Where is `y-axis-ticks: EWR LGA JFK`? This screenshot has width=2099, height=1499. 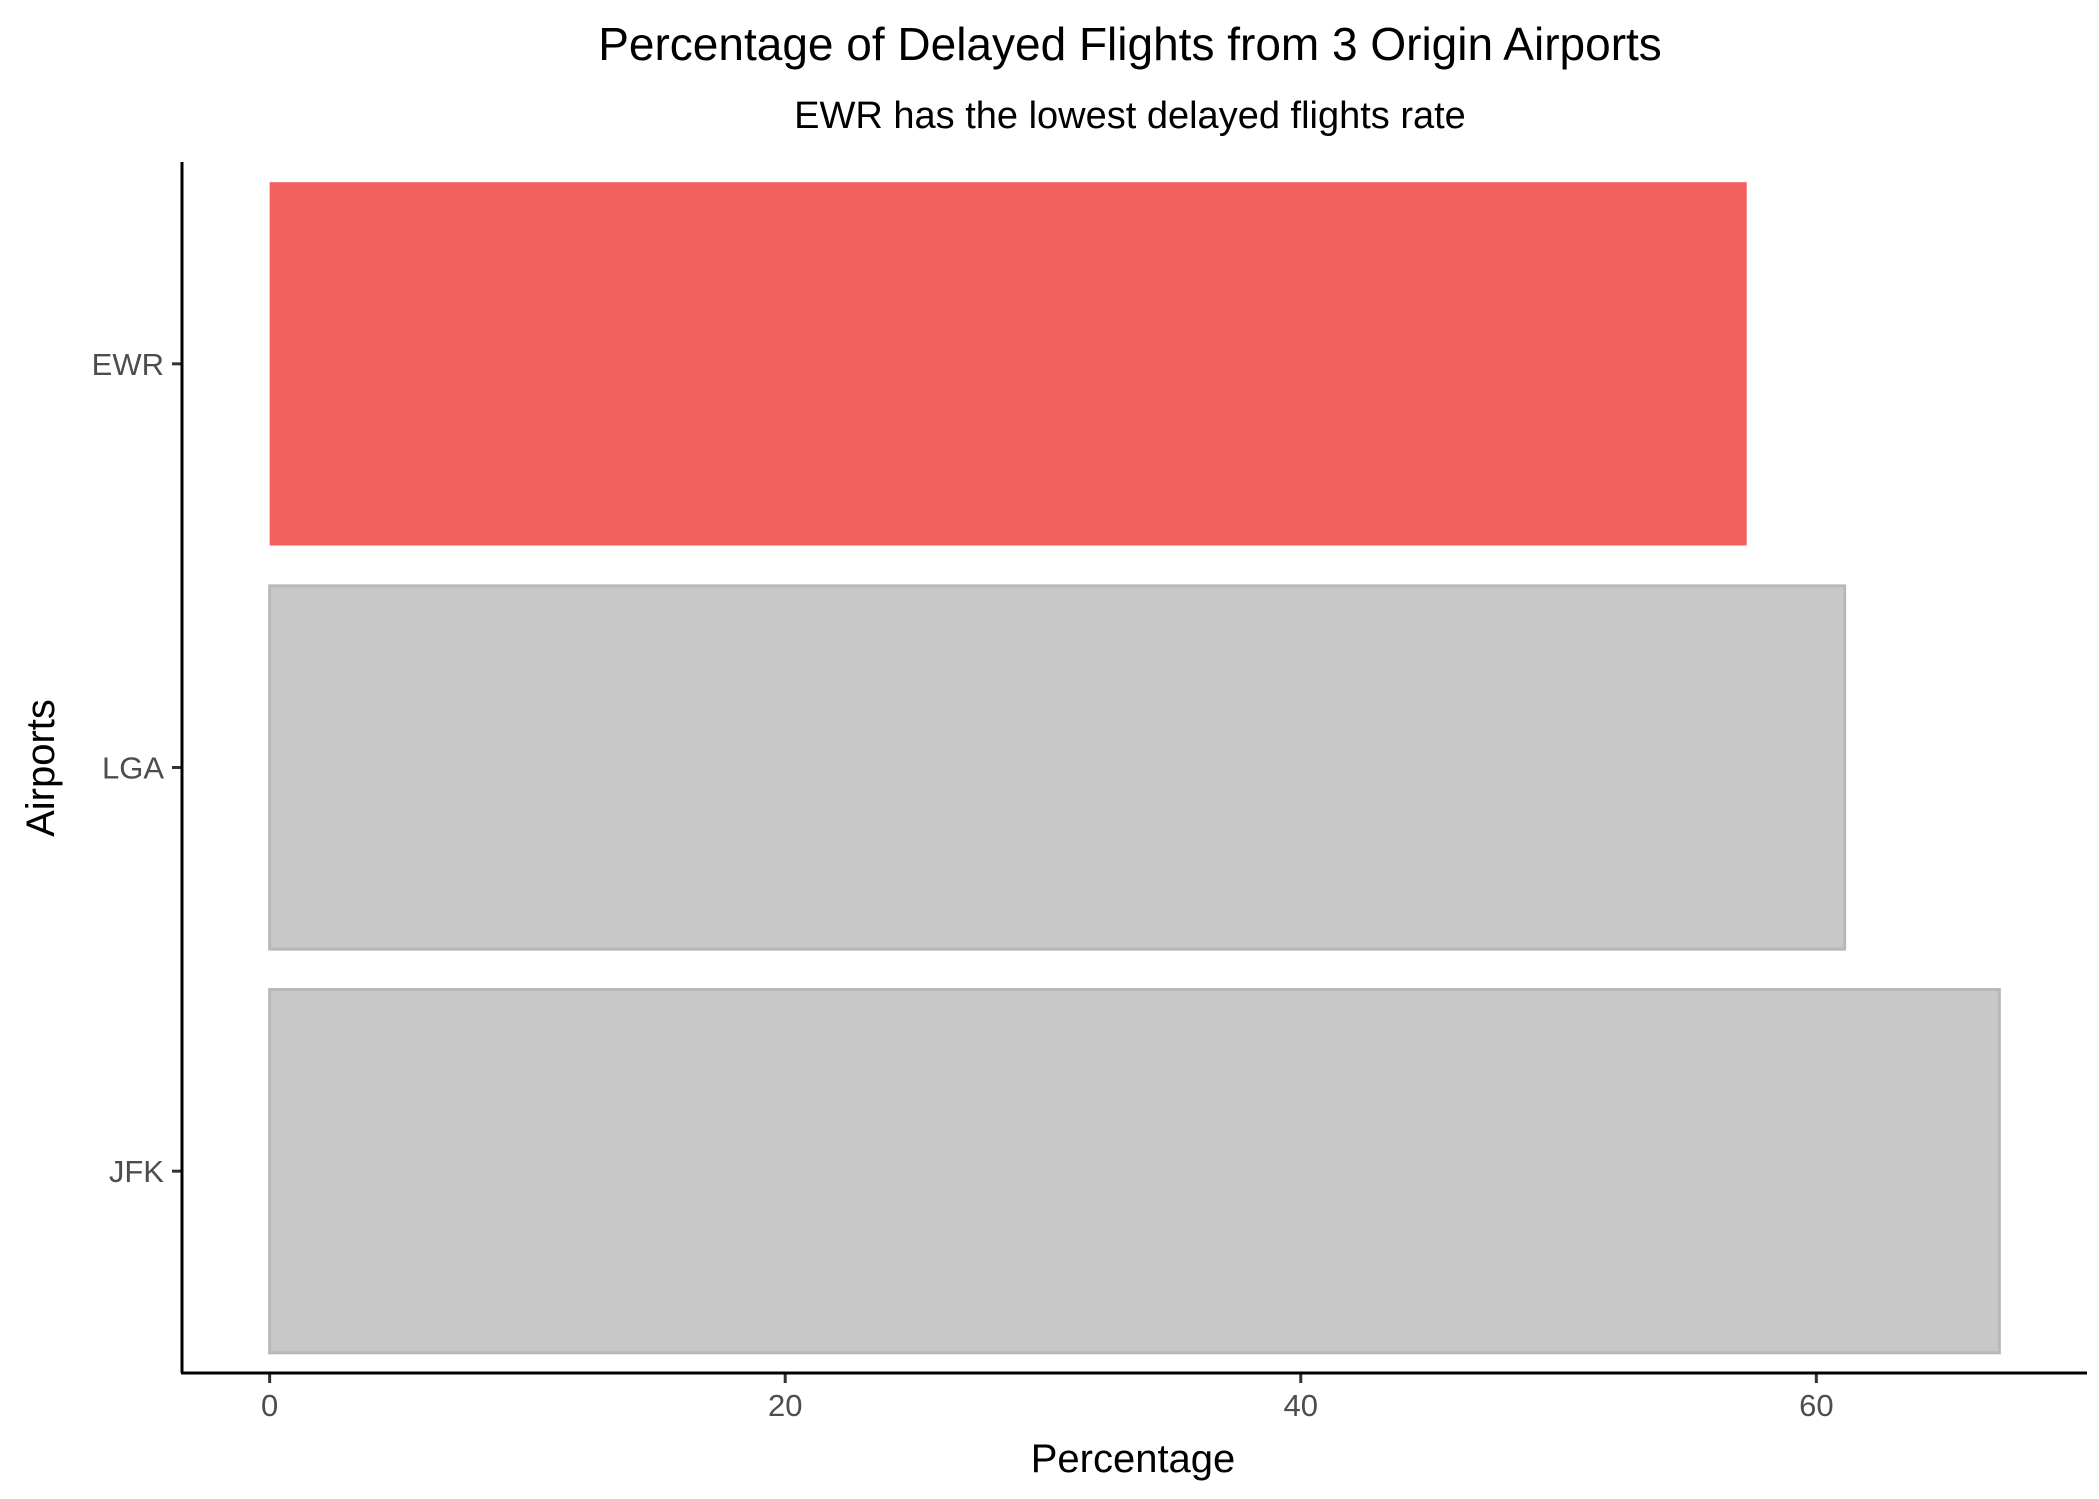 y-axis-ticks: EWR LGA JFK is located at coordinates (137, 768).